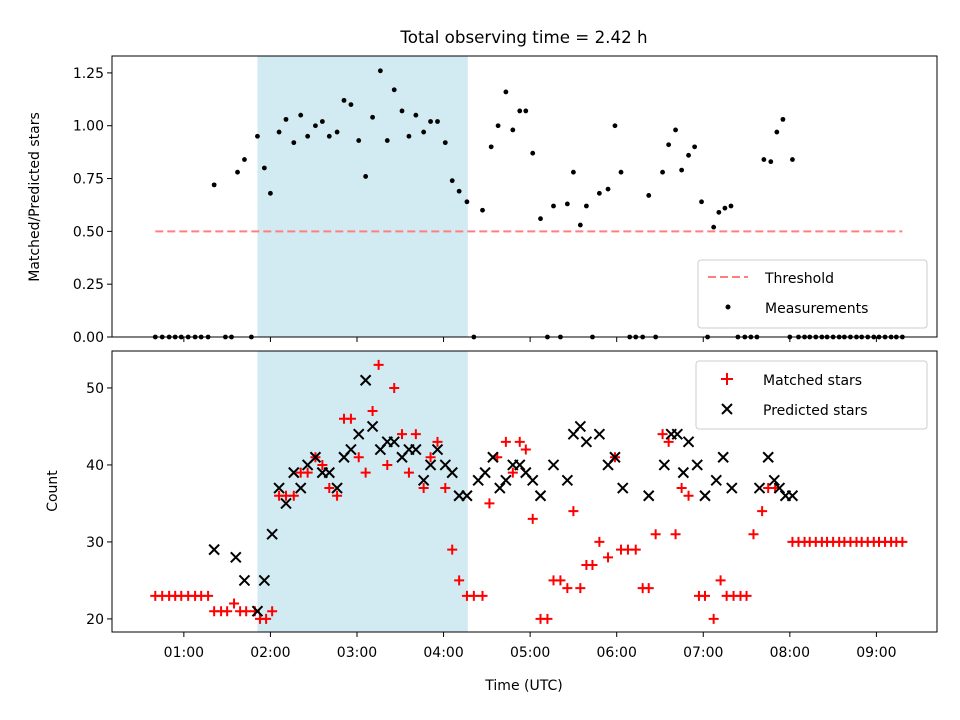  I want to click on top-y-tick-label: 1.00, so click(88, 127).